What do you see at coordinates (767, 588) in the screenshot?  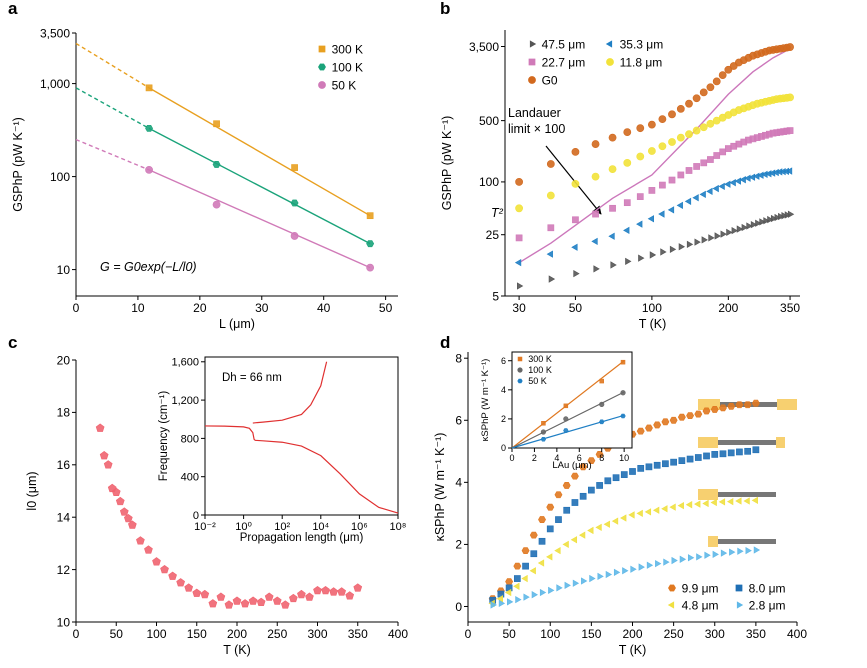 I see `legend-label: 8.0 μm` at bounding box center [767, 588].